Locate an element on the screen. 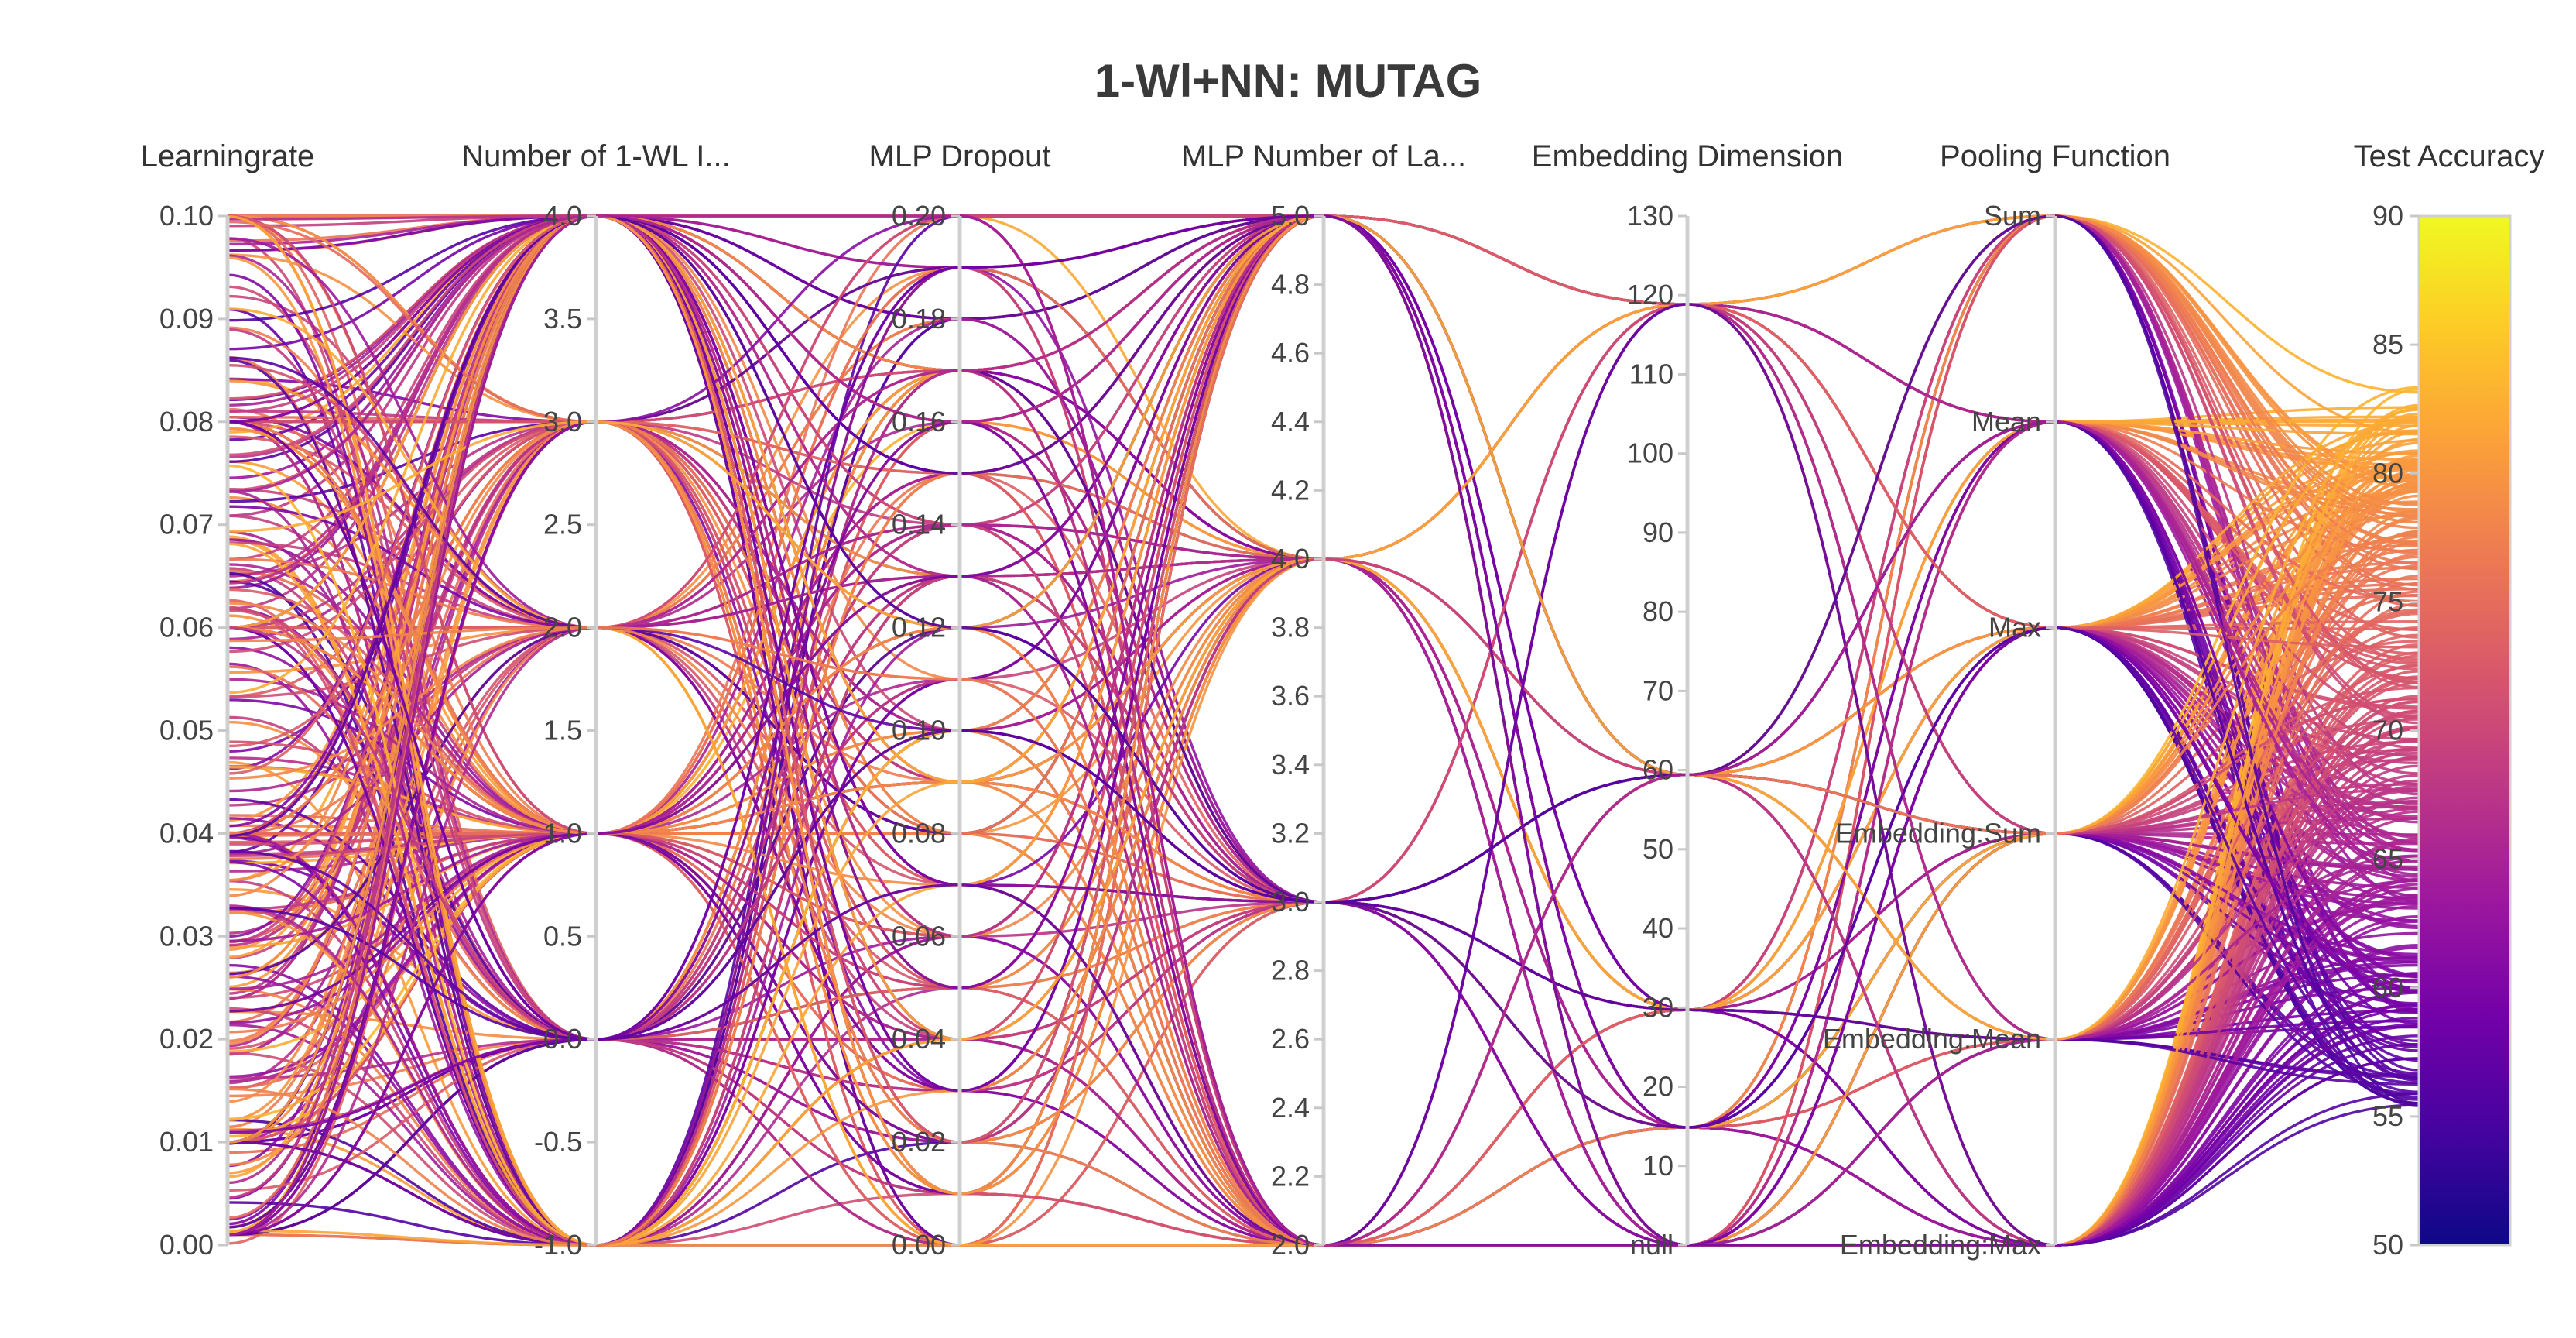 This screenshot has width=2576, height=1338. tick-label: 50 is located at coordinates (1658, 849).